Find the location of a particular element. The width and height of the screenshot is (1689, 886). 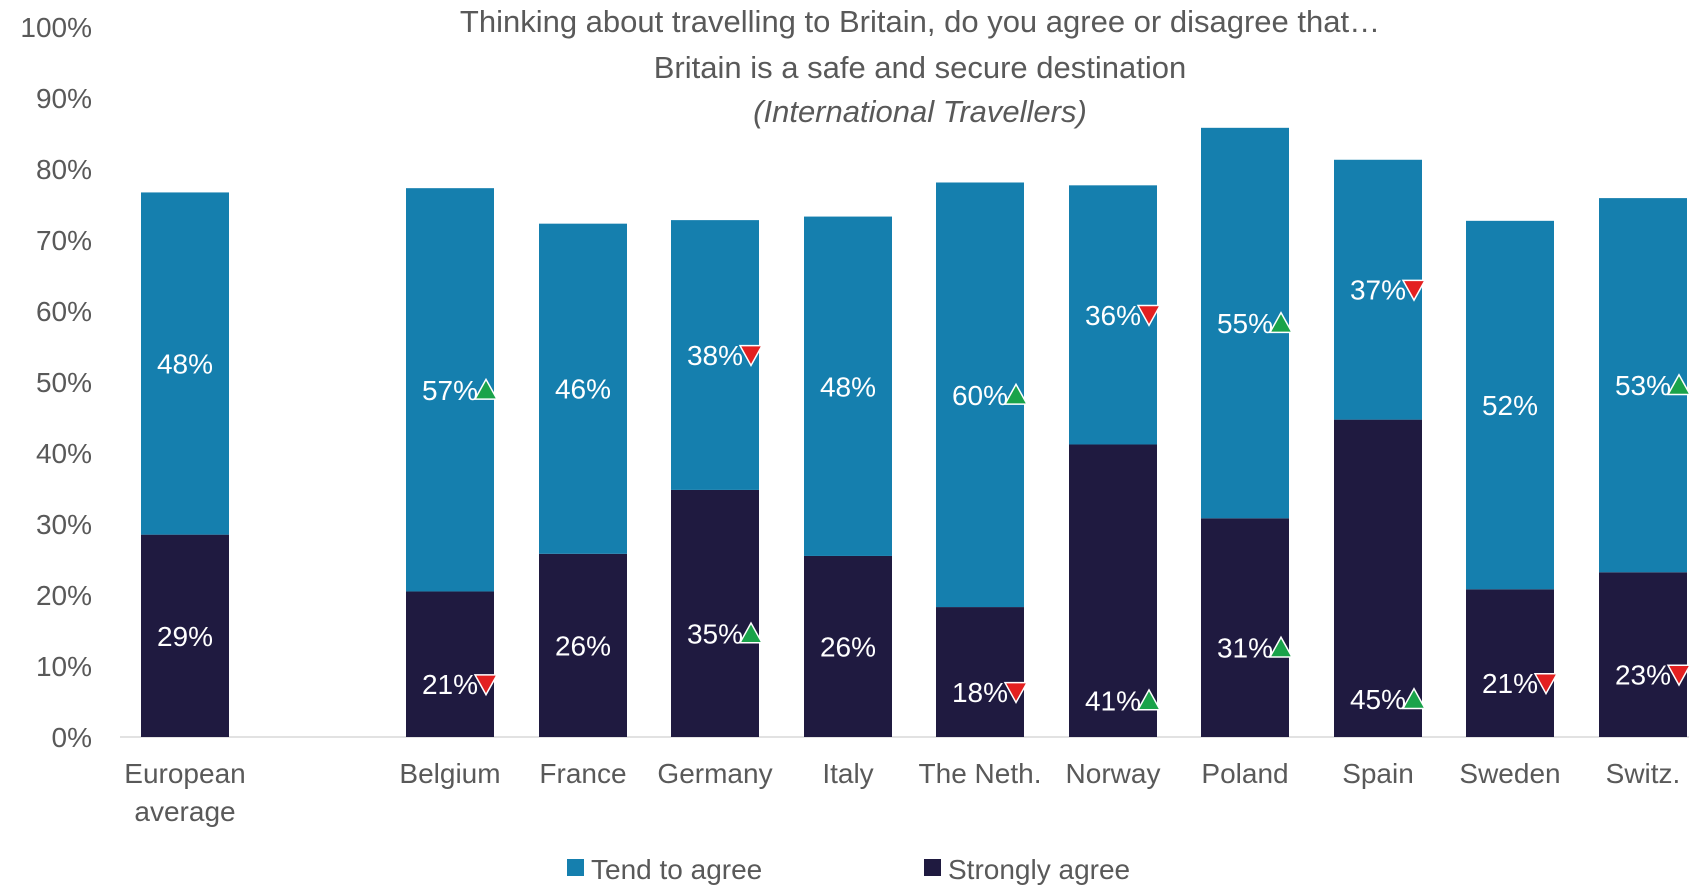

y-tick-label: 30% is located at coordinates (64, 524).